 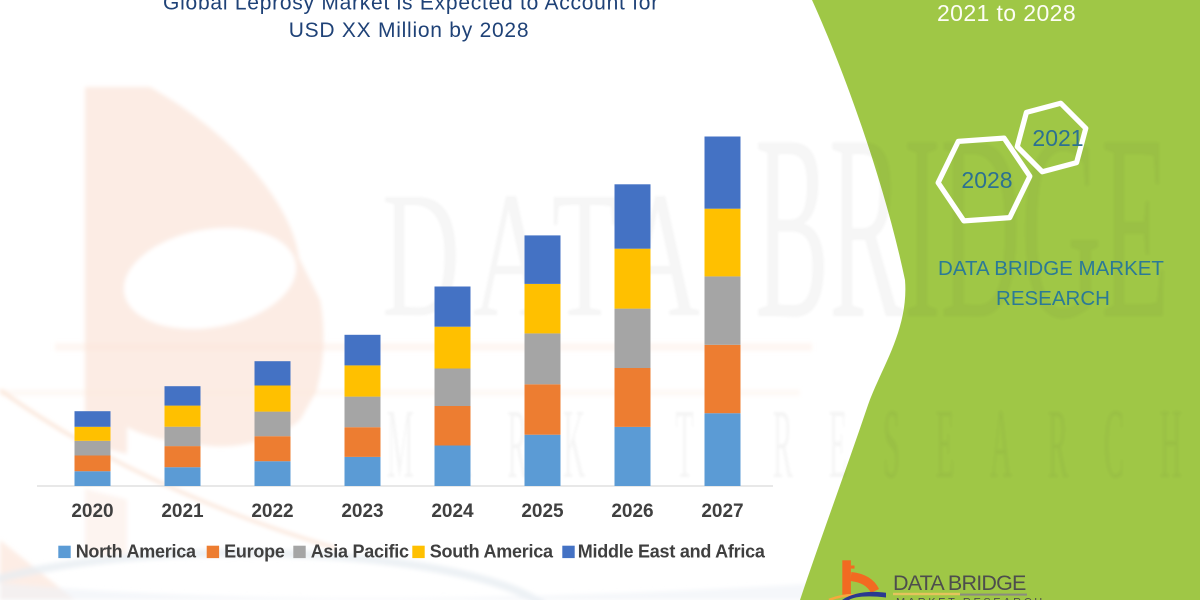 I want to click on svg-text: Europe, so click(x=254, y=552).